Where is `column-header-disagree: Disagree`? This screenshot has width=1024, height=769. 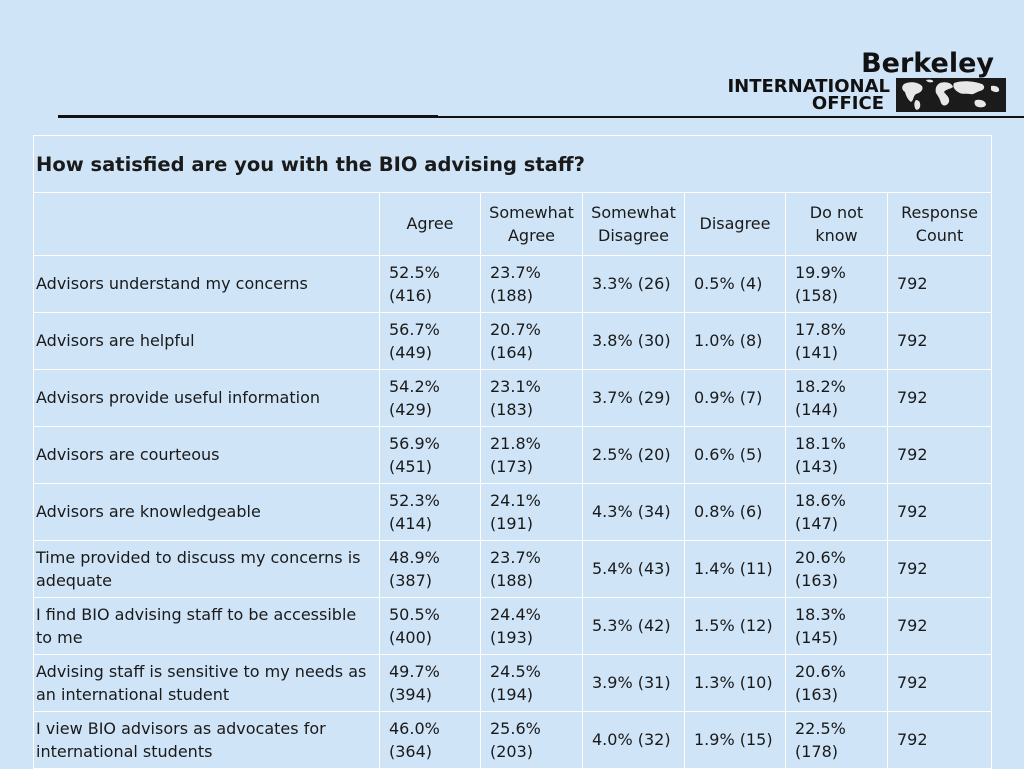 column-header-disagree: Disagree is located at coordinates (735, 224).